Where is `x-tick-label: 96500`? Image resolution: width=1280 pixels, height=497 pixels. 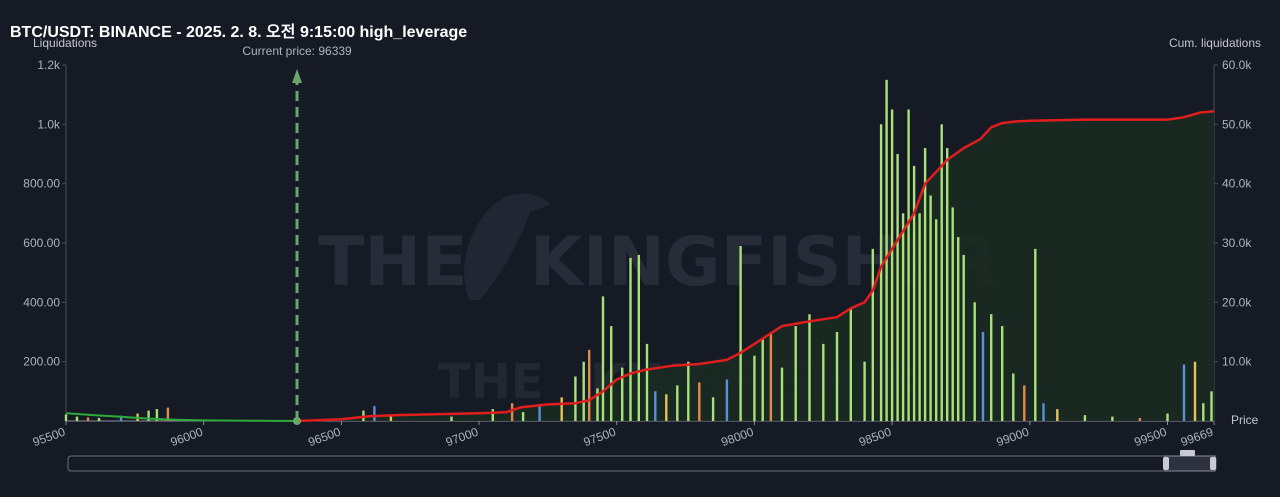
x-tick-label: 96500 is located at coordinates (324, 437).